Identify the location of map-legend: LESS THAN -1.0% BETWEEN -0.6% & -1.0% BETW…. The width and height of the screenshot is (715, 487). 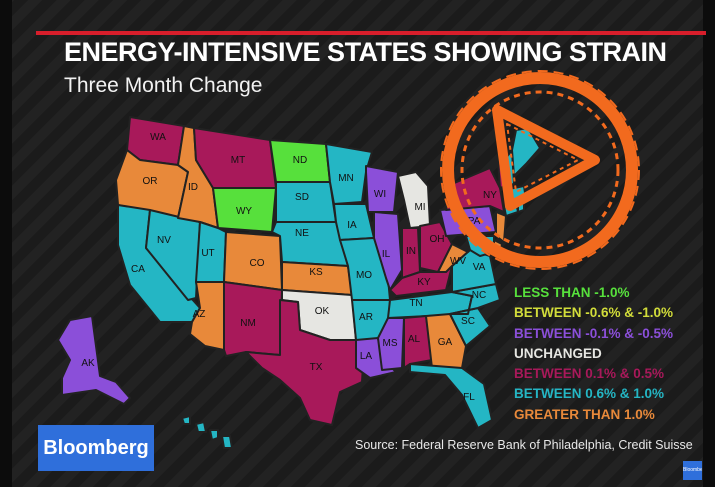
(593, 354).